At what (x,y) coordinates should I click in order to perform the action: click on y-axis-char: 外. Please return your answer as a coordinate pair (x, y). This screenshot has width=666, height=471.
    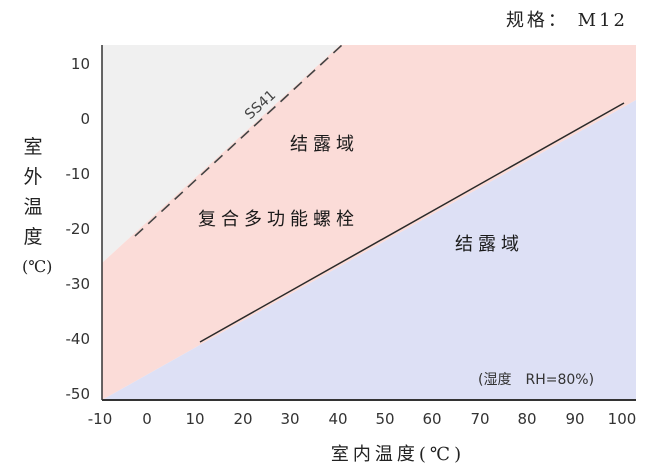
    Looking at the image, I should click on (33, 177).